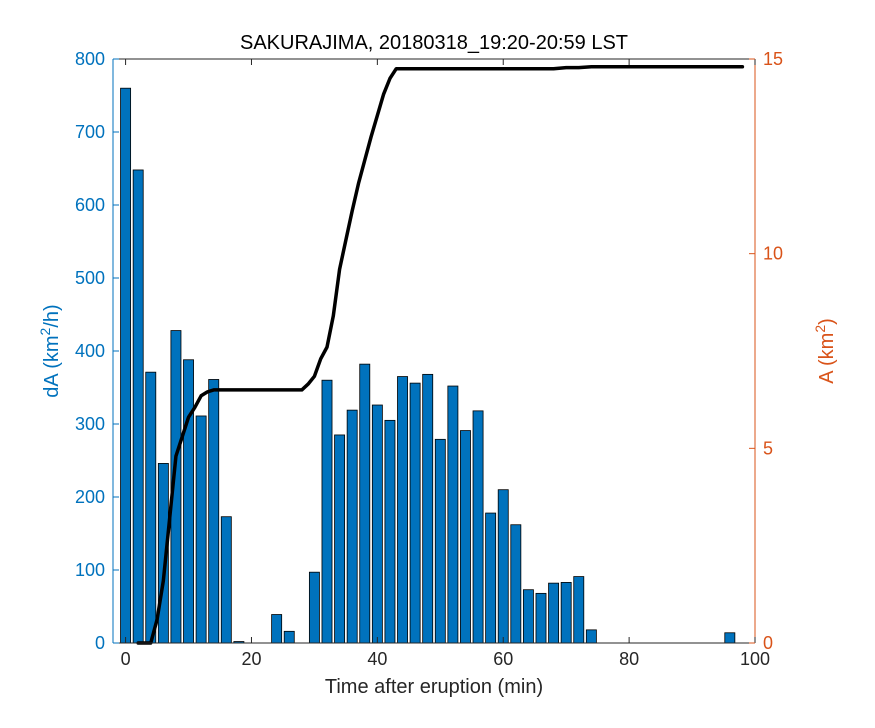 The image size is (875, 728). What do you see at coordinates (90, 424) in the screenshot?
I see `y-left-tick-label: 300` at bounding box center [90, 424].